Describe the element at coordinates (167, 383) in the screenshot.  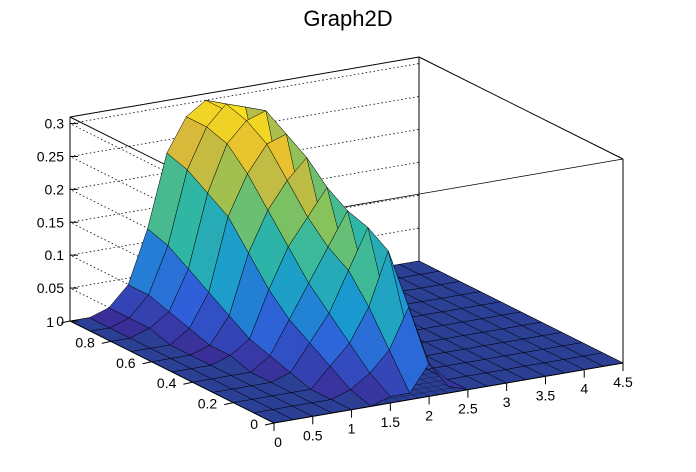
I see `y-tick-label: 0.4` at that location.